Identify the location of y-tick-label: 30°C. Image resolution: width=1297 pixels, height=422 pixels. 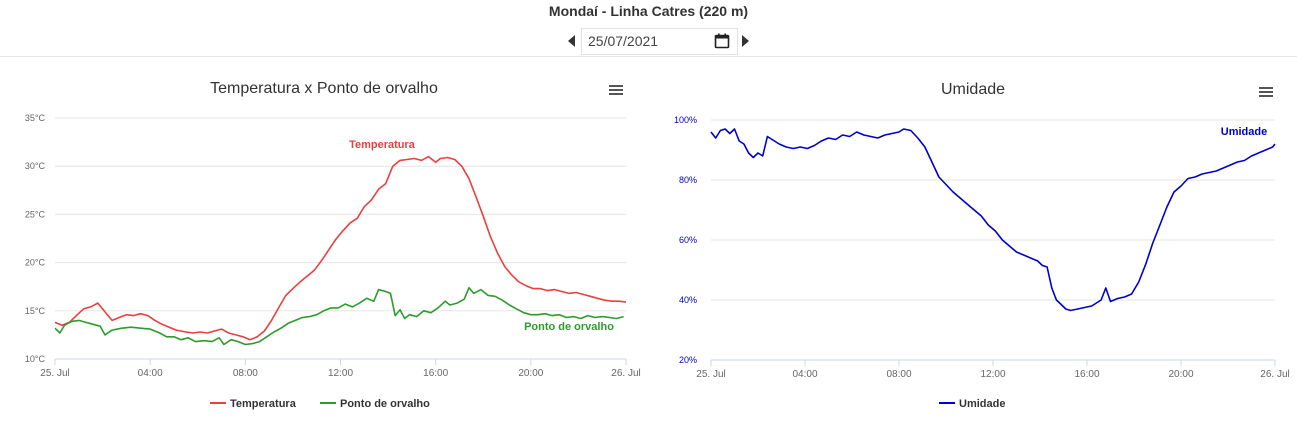
(35, 166).